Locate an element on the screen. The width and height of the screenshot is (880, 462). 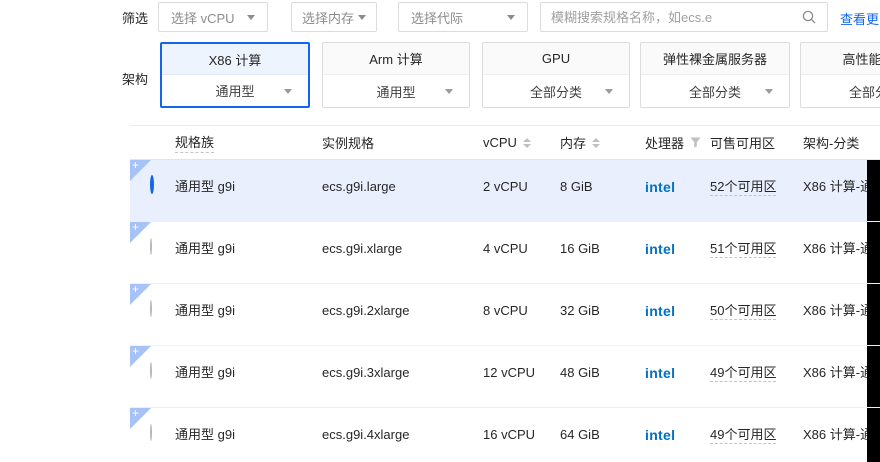
tab-arm-category-dropdown: 通用型 is located at coordinates (396, 91).